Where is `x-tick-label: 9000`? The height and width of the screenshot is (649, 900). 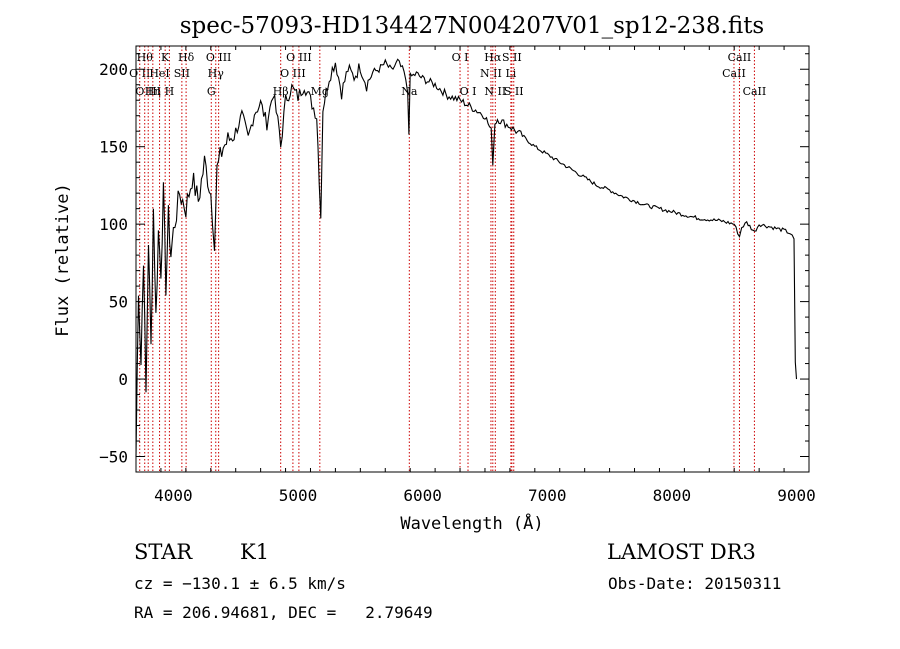 x-tick-label: 9000 is located at coordinates (796, 495).